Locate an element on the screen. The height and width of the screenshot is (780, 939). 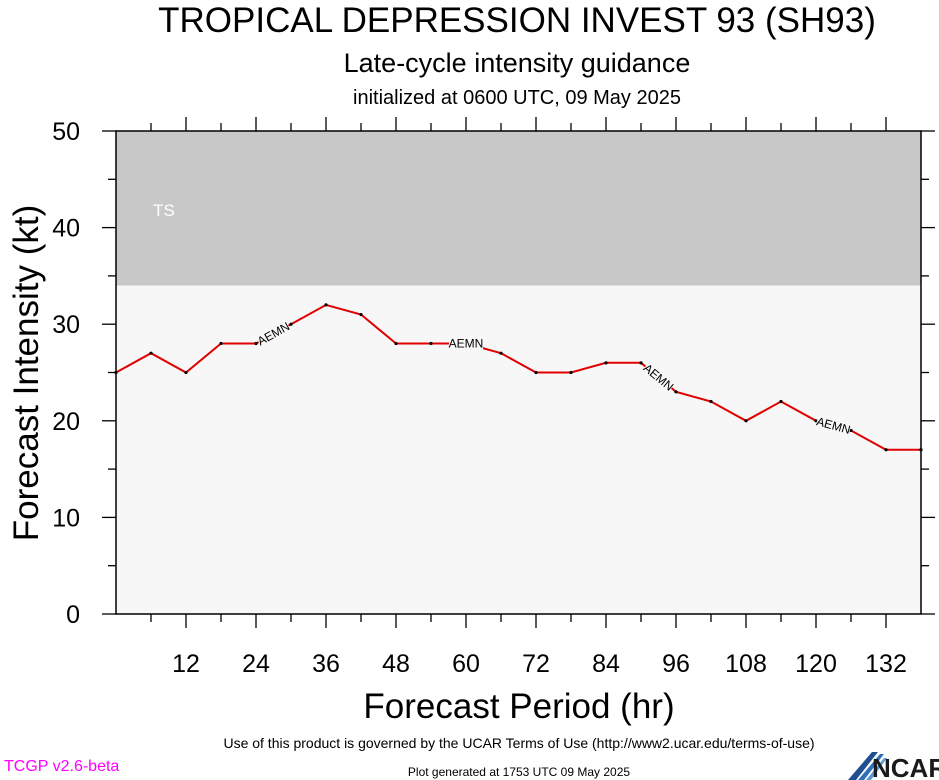
series-label: AEMN is located at coordinates (466, 344).